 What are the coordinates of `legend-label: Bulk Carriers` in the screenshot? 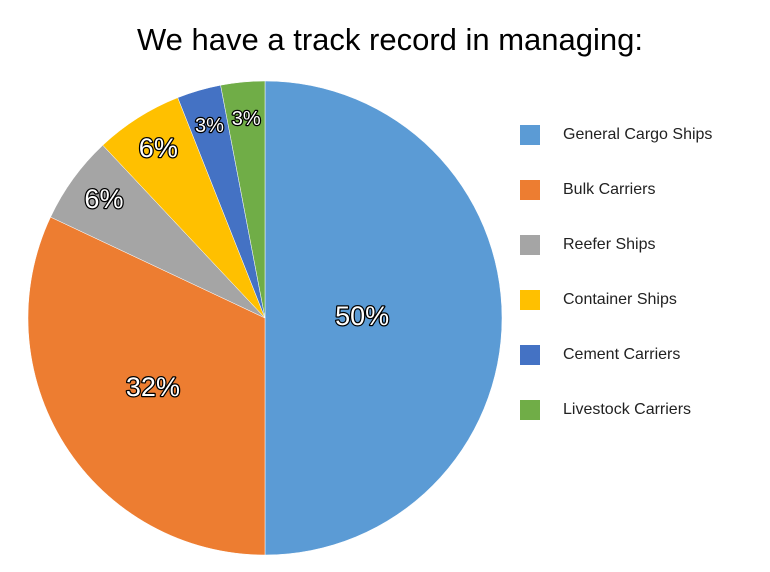 It's located at (609, 189).